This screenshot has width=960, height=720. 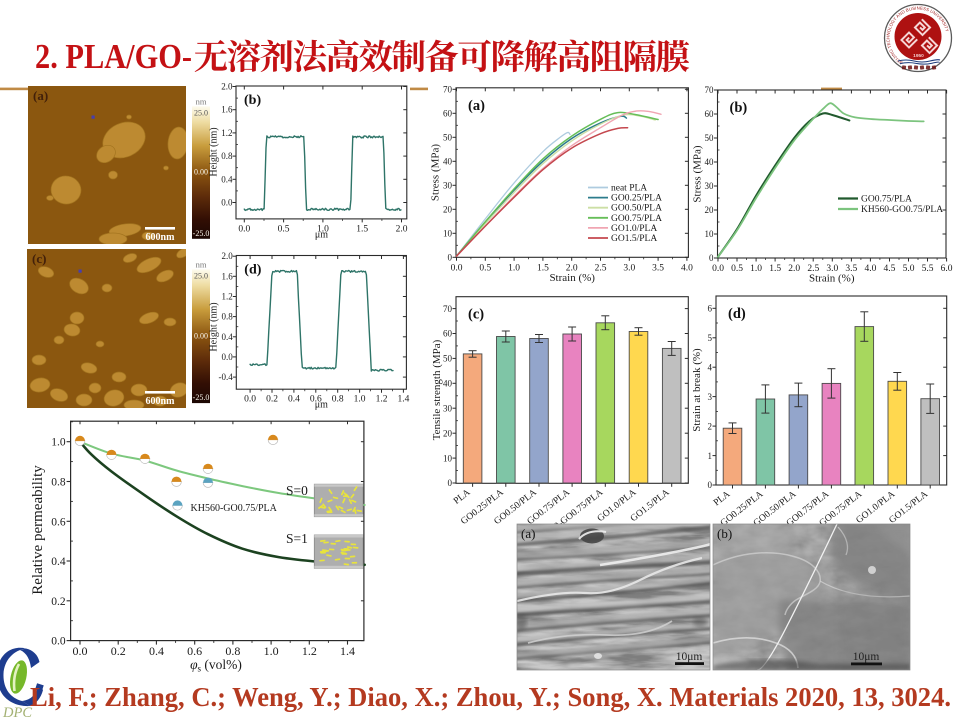 I want to click on svg-text: Height (nm), so click(x=214, y=326).